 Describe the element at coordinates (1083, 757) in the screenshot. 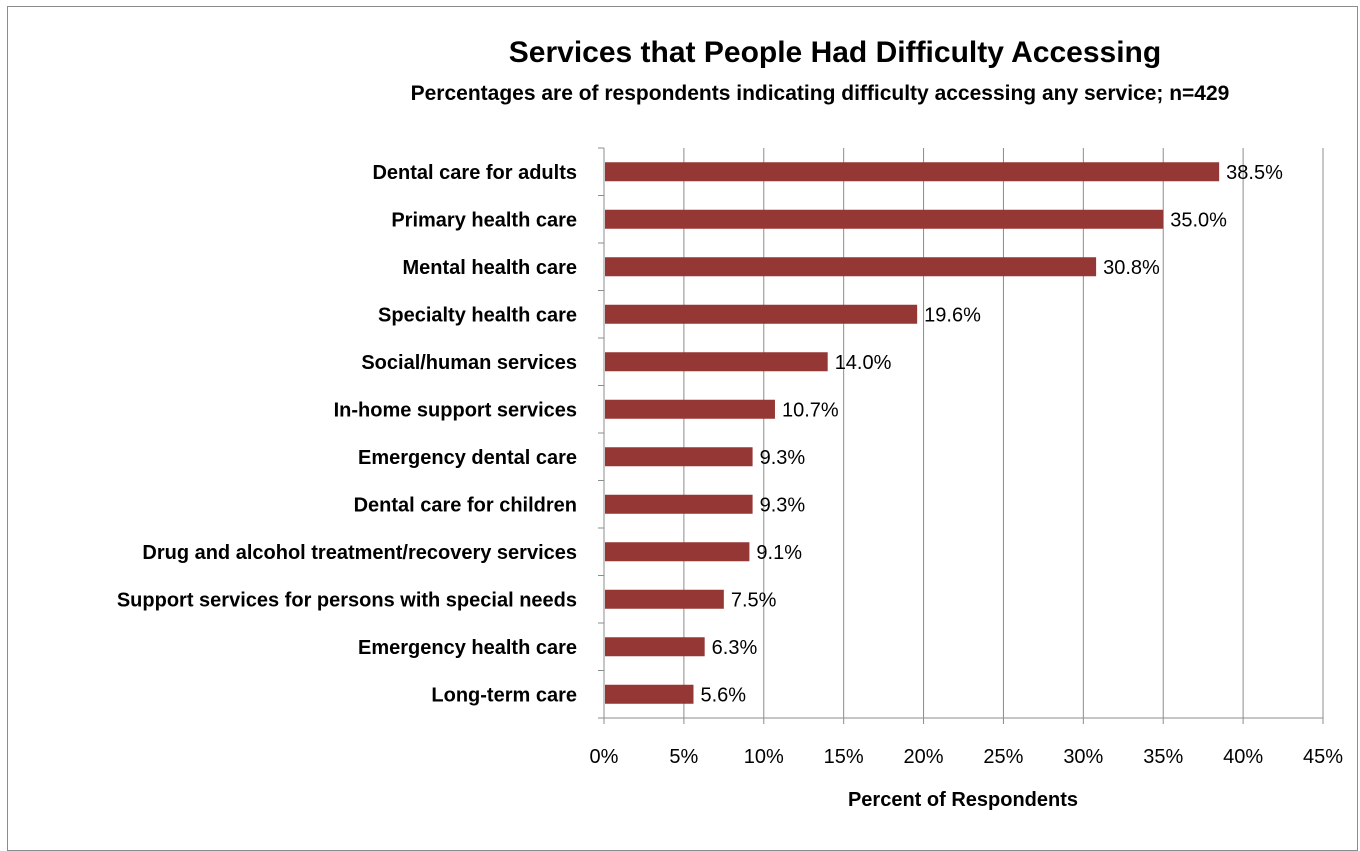

I see `x-tick-label: 30%` at that location.